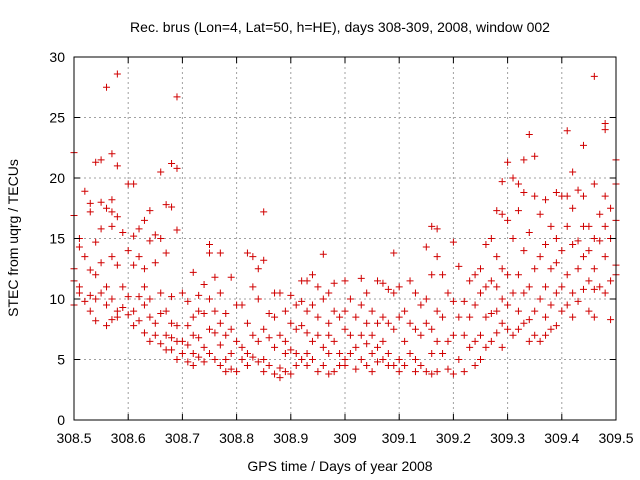 This screenshot has width=640, height=480. I want to click on y-tick-label: 15, so click(57, 239).